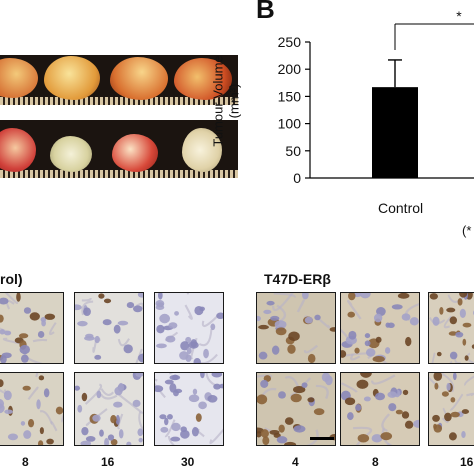 This screenshot has width=474, height=474. Describe the element at coordinates (297, 279) in the screenshot. I see `group-label-right: T47D-ERβ` at that location.